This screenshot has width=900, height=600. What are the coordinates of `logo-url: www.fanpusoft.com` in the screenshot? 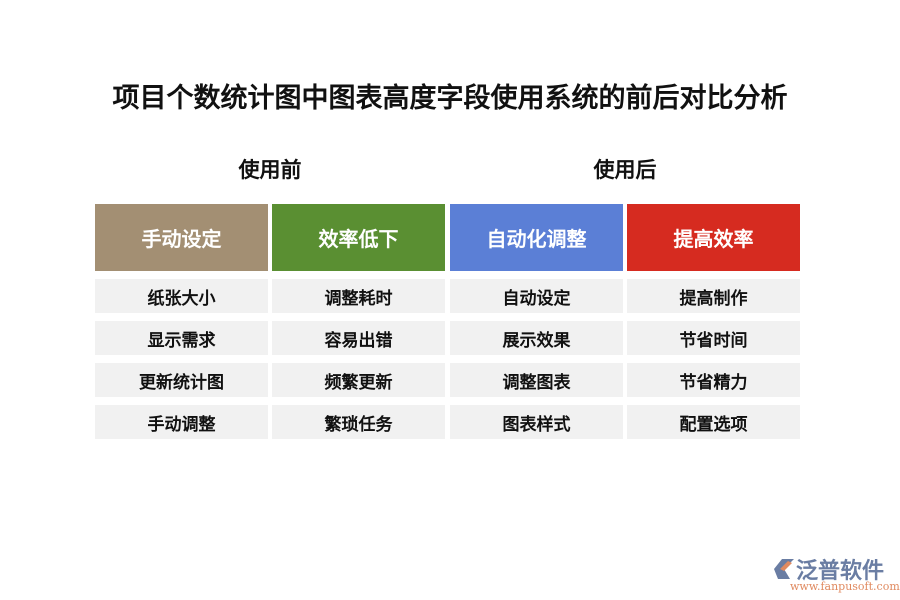 It's located at (845, 586).